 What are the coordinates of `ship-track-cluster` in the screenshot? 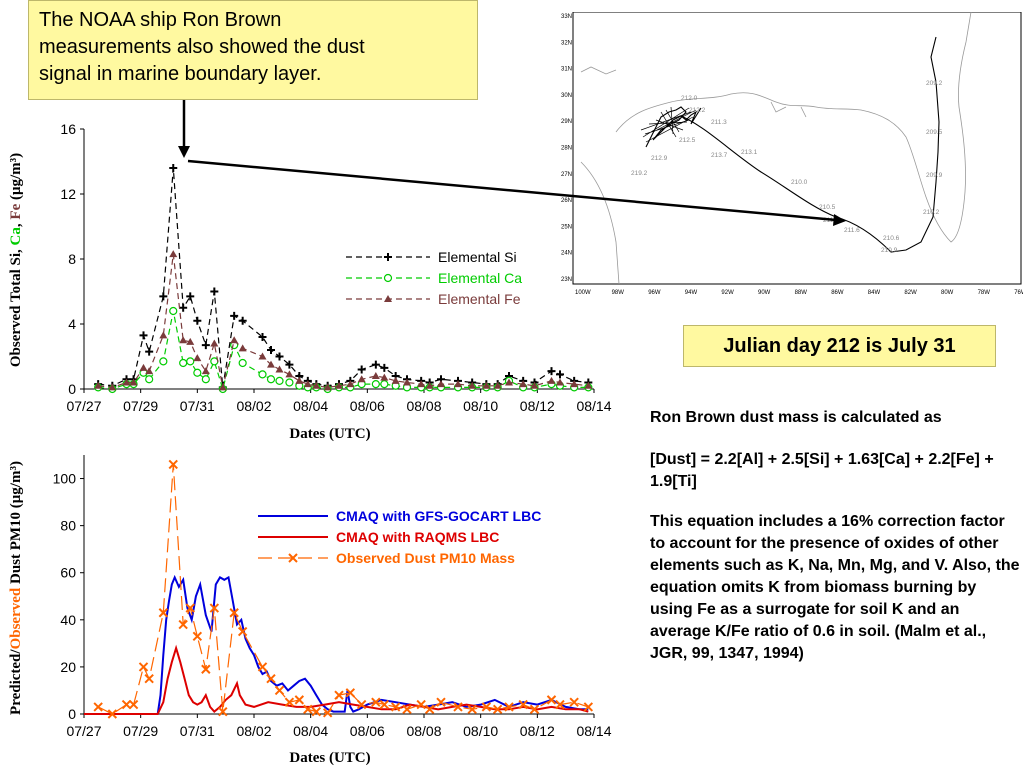 It's located at (668, 124).